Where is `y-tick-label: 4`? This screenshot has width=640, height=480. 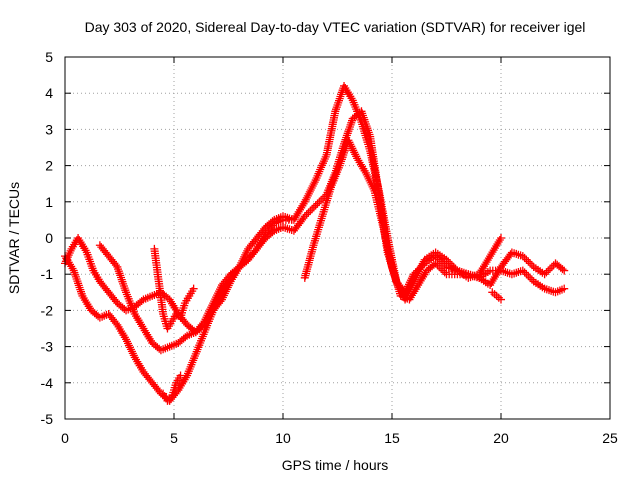
y-tick-label: 4 is located at coordinates (49, 93).